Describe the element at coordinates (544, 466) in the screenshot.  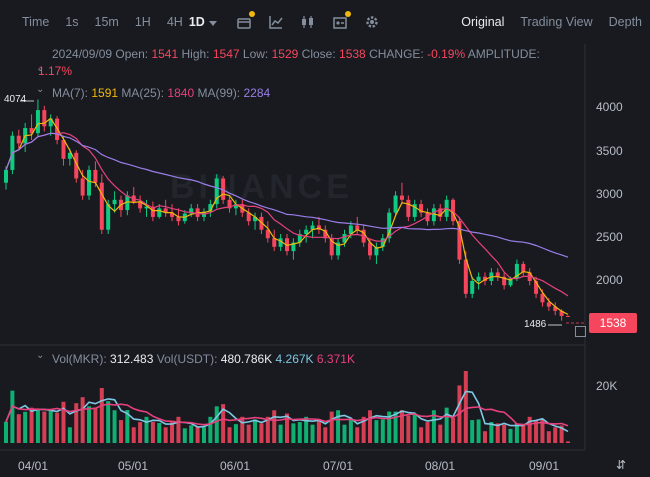
I see `time-tick: 09/01` at that location.